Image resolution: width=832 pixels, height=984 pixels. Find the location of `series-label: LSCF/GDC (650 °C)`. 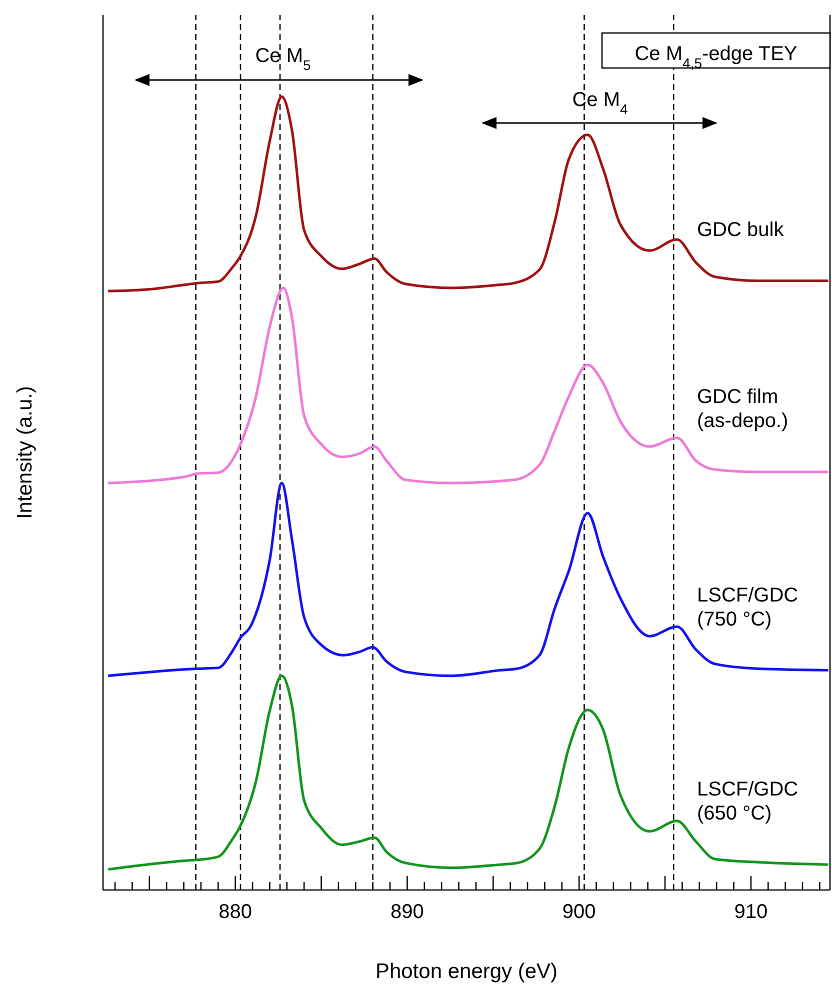

series-label: LSCF/GDC (650 °C) is located at coordinates (747, 801).